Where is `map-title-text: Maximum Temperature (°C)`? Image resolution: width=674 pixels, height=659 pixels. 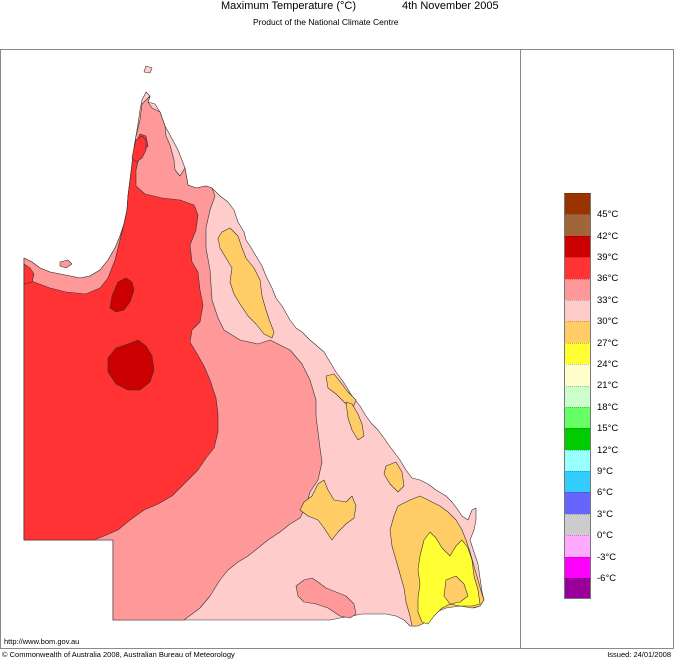 map-title-text: Maximum Temperature (°C) is located at coordinates (289, 6).